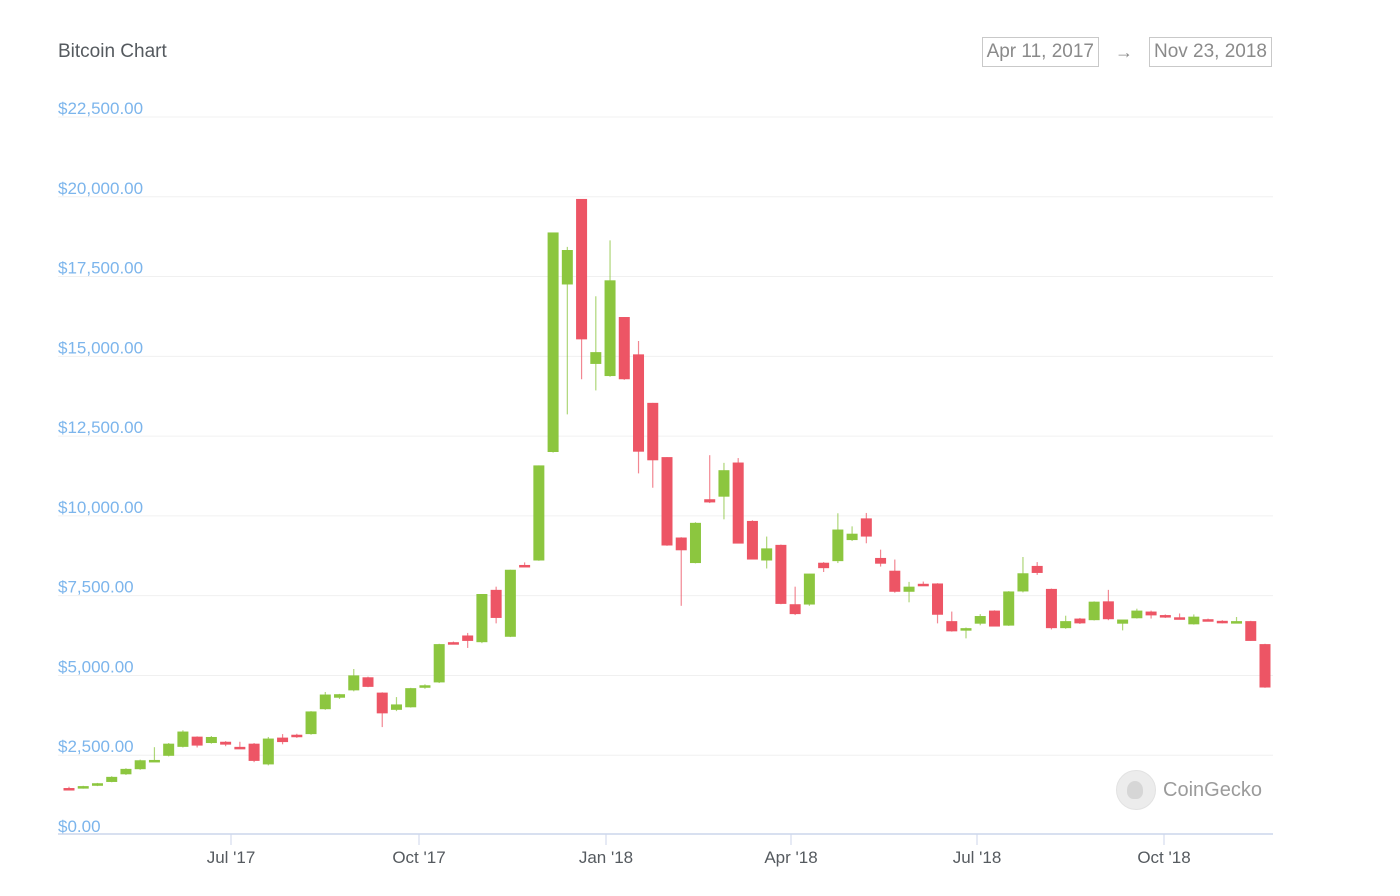  What do you see at coordinates (1189, 790) in the screenshot?
I see `coingecko-watermark: CoinGecko` at bounding box center [1189, 790].